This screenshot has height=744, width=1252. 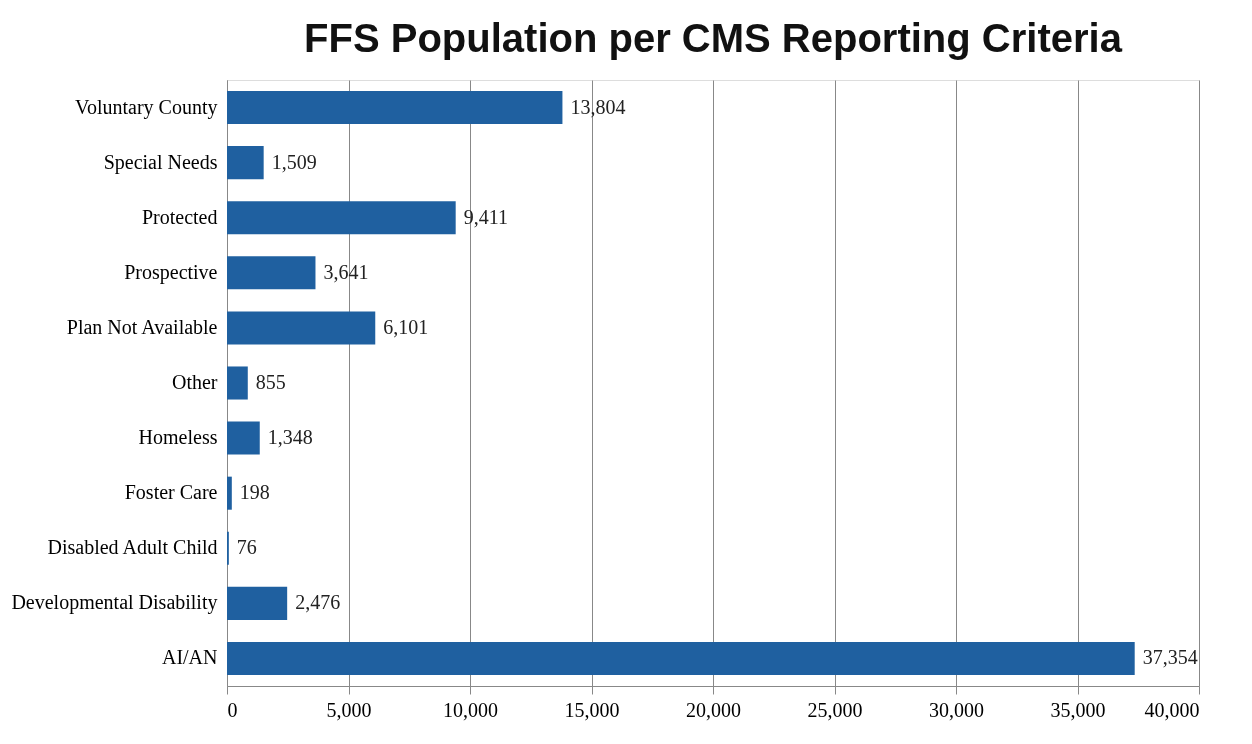 I want to click on x-tick-label: 10,000, so click(x=470, y=709).